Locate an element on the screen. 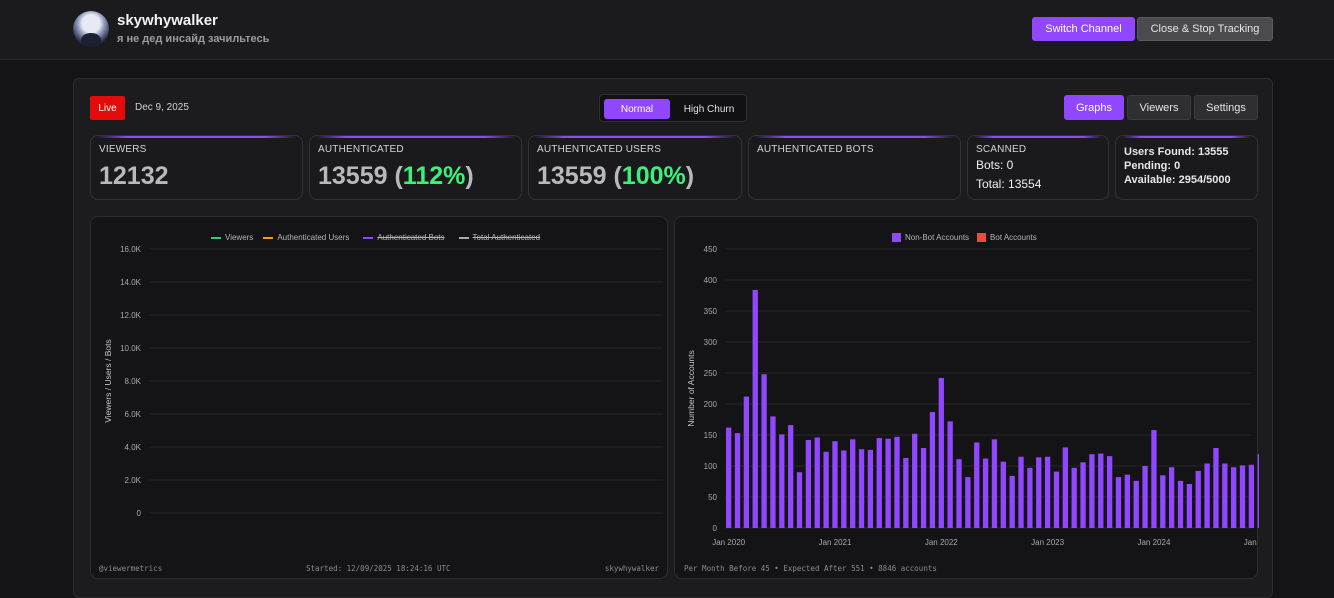 The width and height of the screenshot is (1334, 598). line-y-tick-label: 2.0K is located at coordinates (133, 480).